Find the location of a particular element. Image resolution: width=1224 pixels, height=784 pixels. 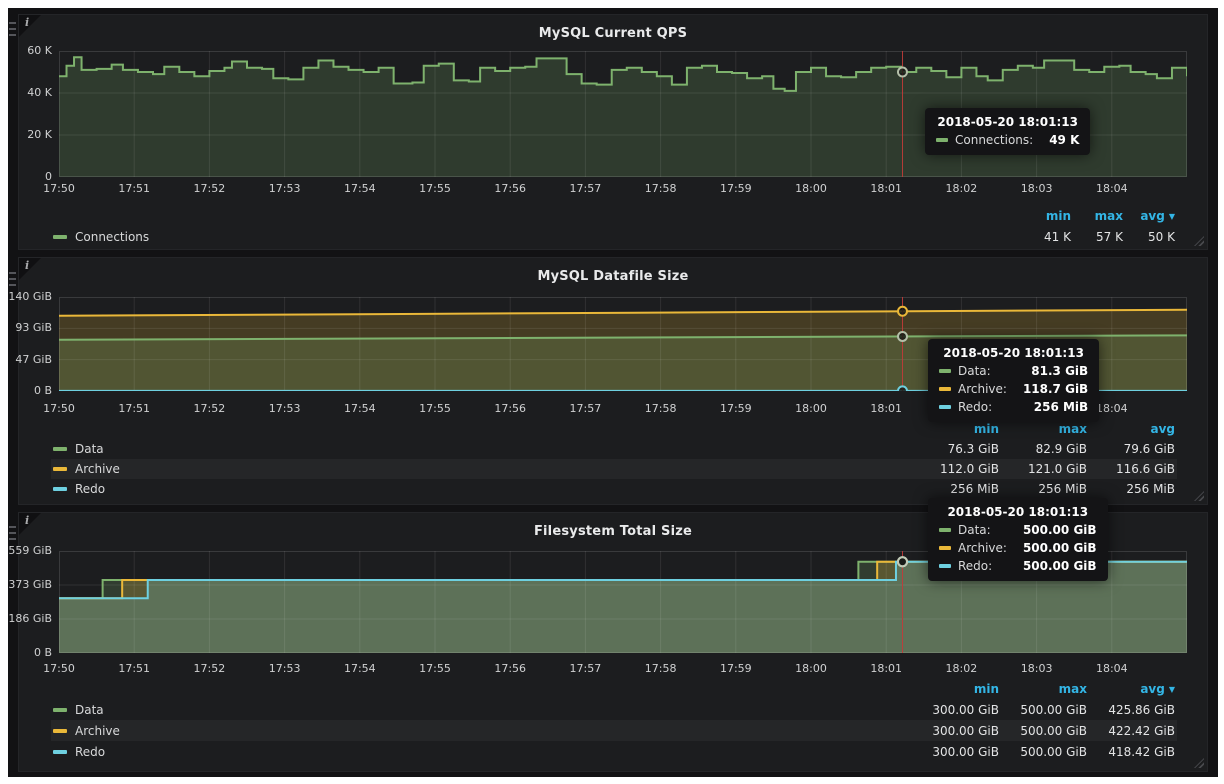

graph-tooltip: 2018-05-20 18:01:13 Connections: 49 K is located at coordinates (1008, 131).